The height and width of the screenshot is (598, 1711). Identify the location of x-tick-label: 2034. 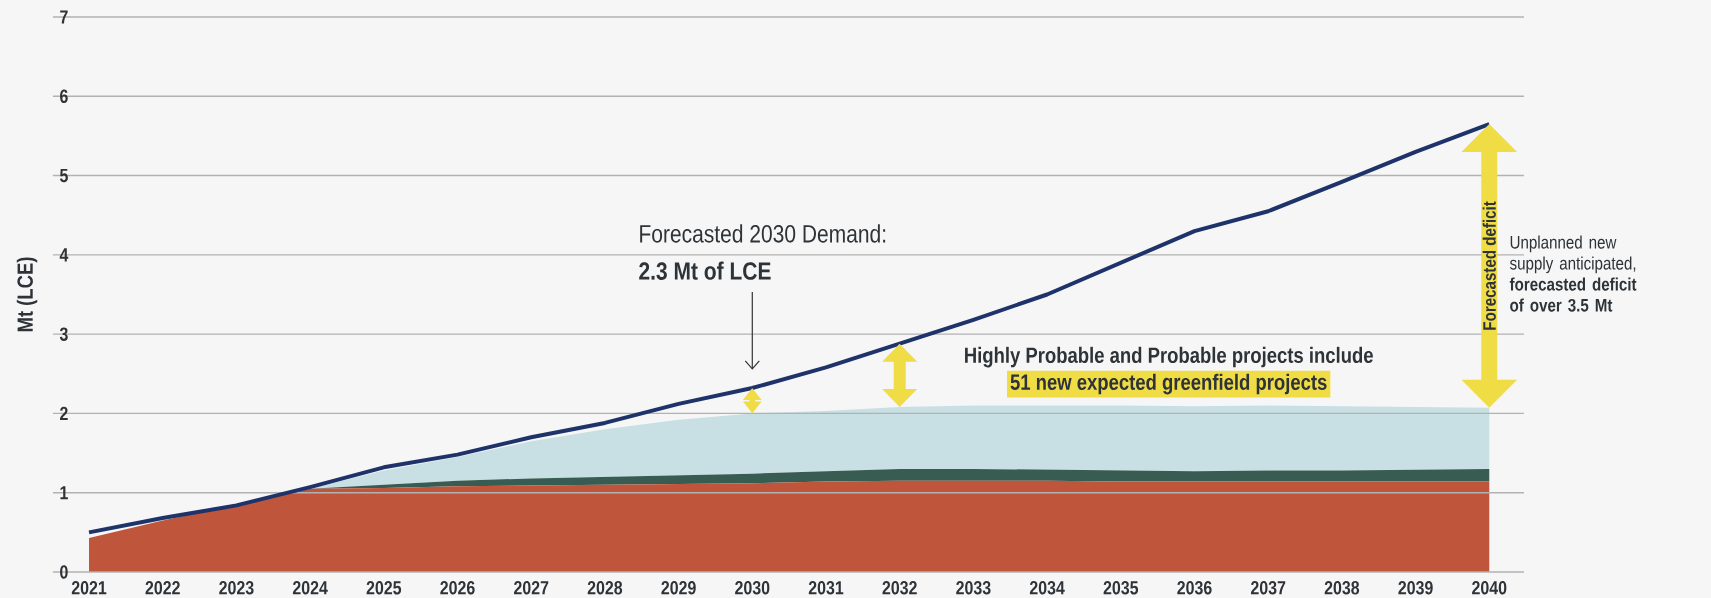
(1047, 588).